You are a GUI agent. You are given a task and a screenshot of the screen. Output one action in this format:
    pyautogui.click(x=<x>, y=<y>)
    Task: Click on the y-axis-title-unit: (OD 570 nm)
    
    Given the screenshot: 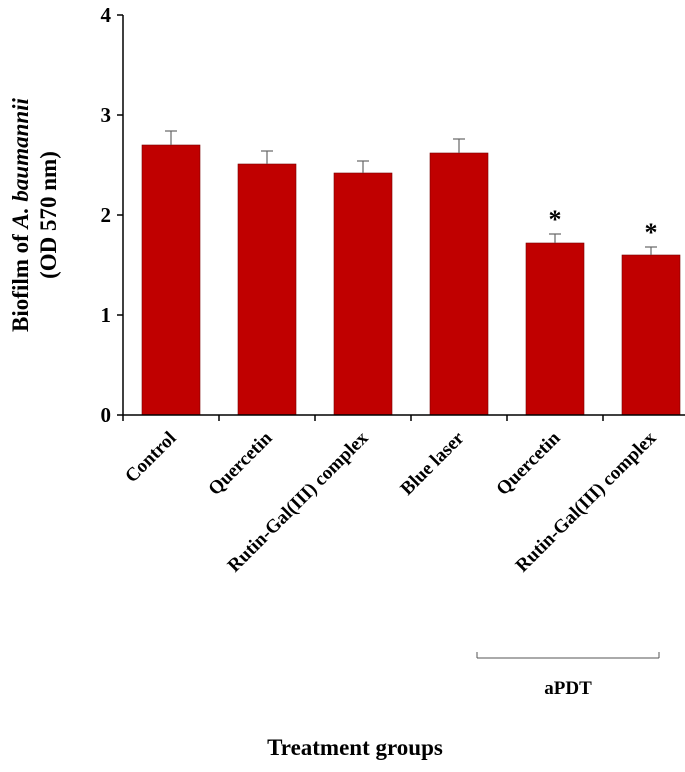 What is the action you would take?
    pyautogui.click(x=48, y=215)
    